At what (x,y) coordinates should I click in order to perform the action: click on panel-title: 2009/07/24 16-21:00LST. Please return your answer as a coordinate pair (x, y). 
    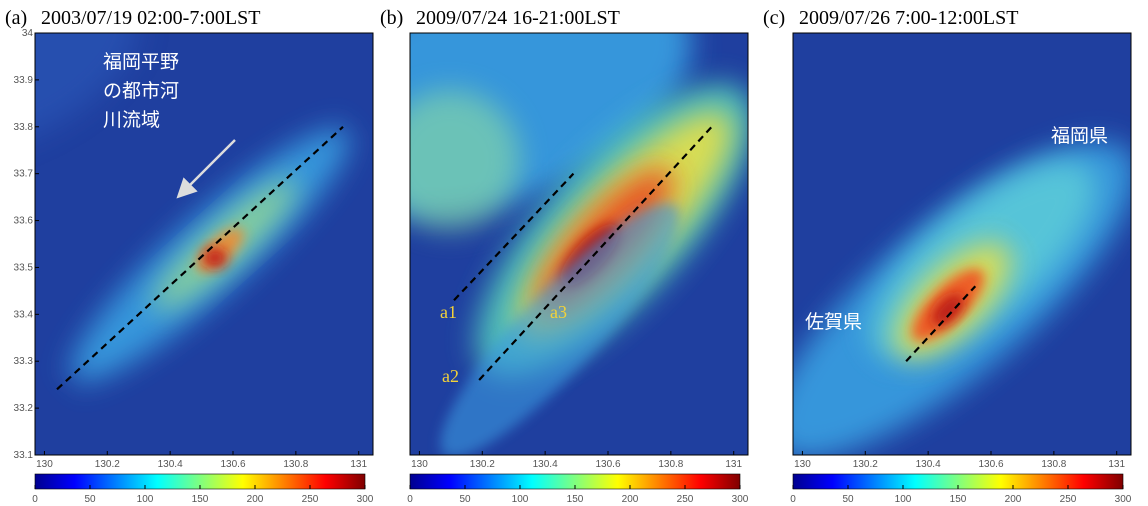
    Looking at the image, I should click on (518, 18).